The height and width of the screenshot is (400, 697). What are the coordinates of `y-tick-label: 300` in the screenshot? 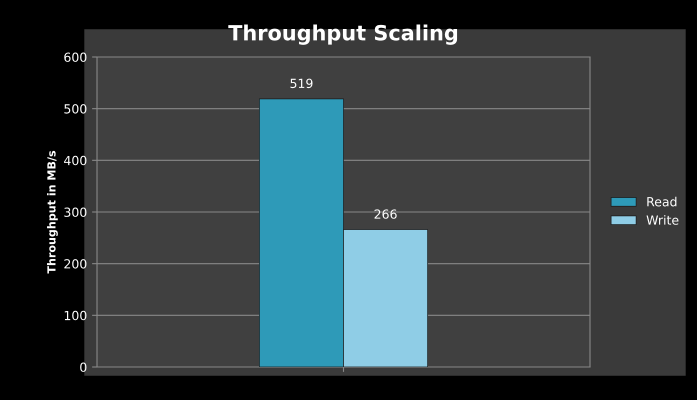 It's located at (75, 212).